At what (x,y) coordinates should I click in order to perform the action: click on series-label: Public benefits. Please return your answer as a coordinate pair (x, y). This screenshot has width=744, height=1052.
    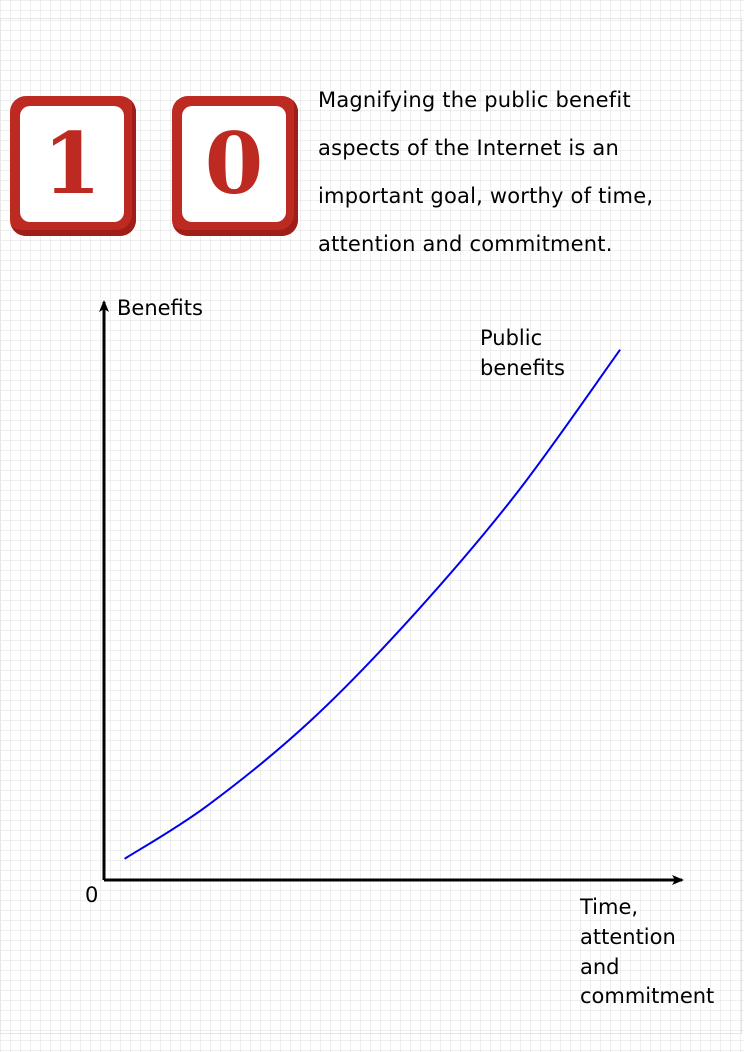
    Looking at the image, I should click on (522, 353).